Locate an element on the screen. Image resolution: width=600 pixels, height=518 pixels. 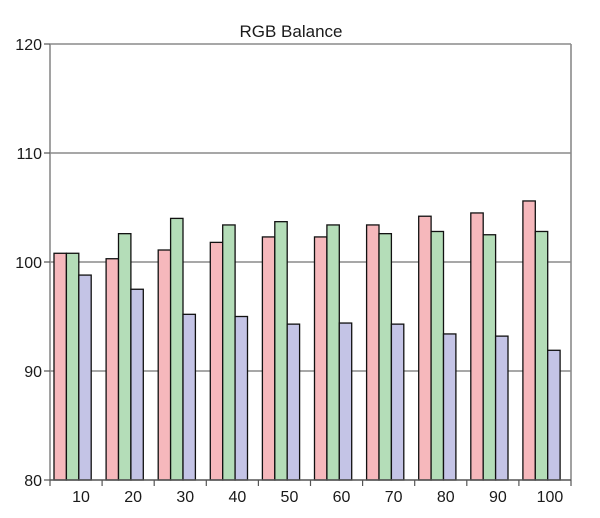
y-tick-label: 100 is located at coordinates (28, 263).